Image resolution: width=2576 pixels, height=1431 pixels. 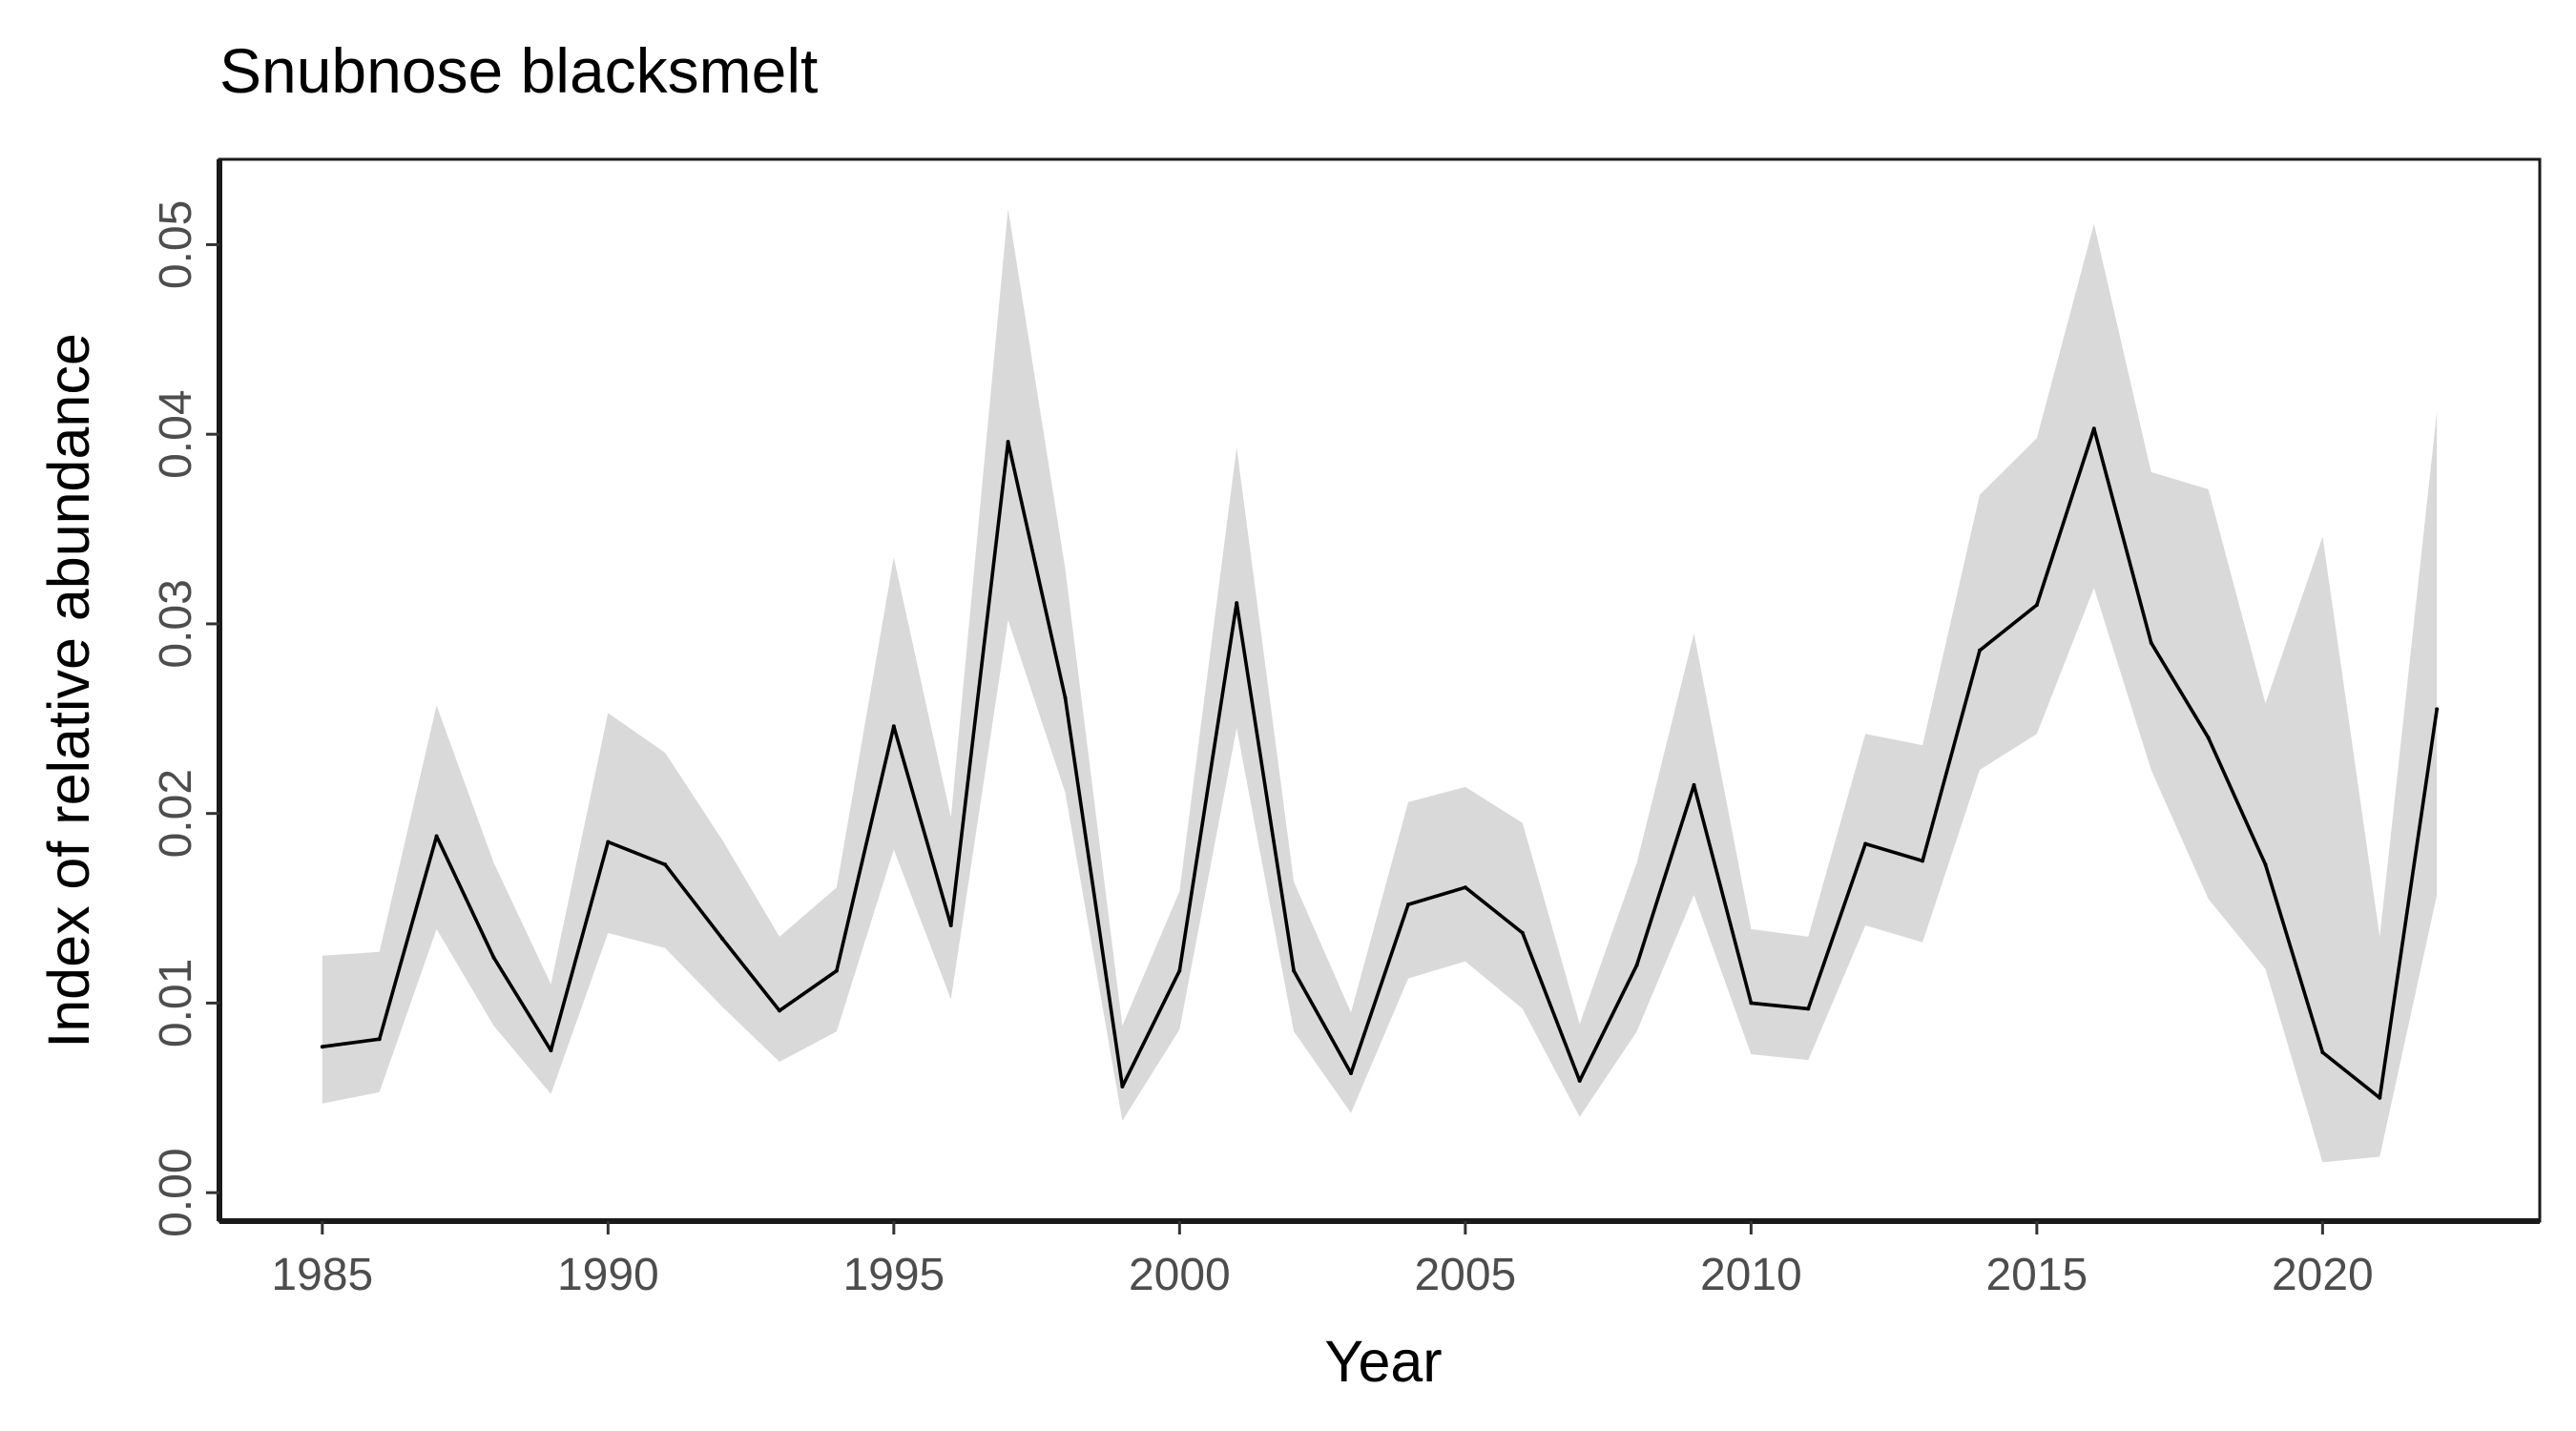 What do you see at coordinates (493, 957) in the screenshot?
I see `data-point-1988` at bounding box center [493, 957].